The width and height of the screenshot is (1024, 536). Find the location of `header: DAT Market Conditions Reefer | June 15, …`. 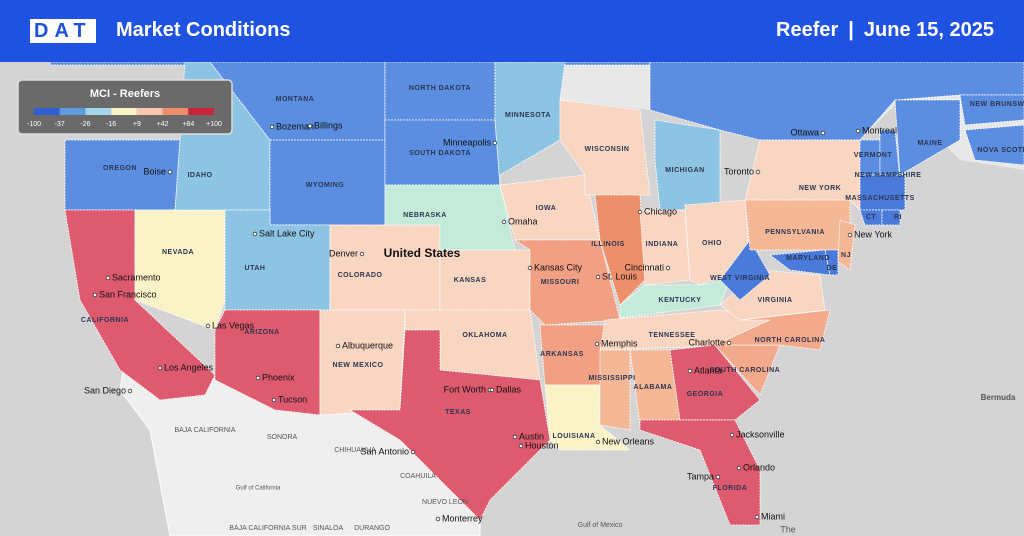

header: DAT Market Conditions Reefer | June 15, … is located at coordinates (512, 31).